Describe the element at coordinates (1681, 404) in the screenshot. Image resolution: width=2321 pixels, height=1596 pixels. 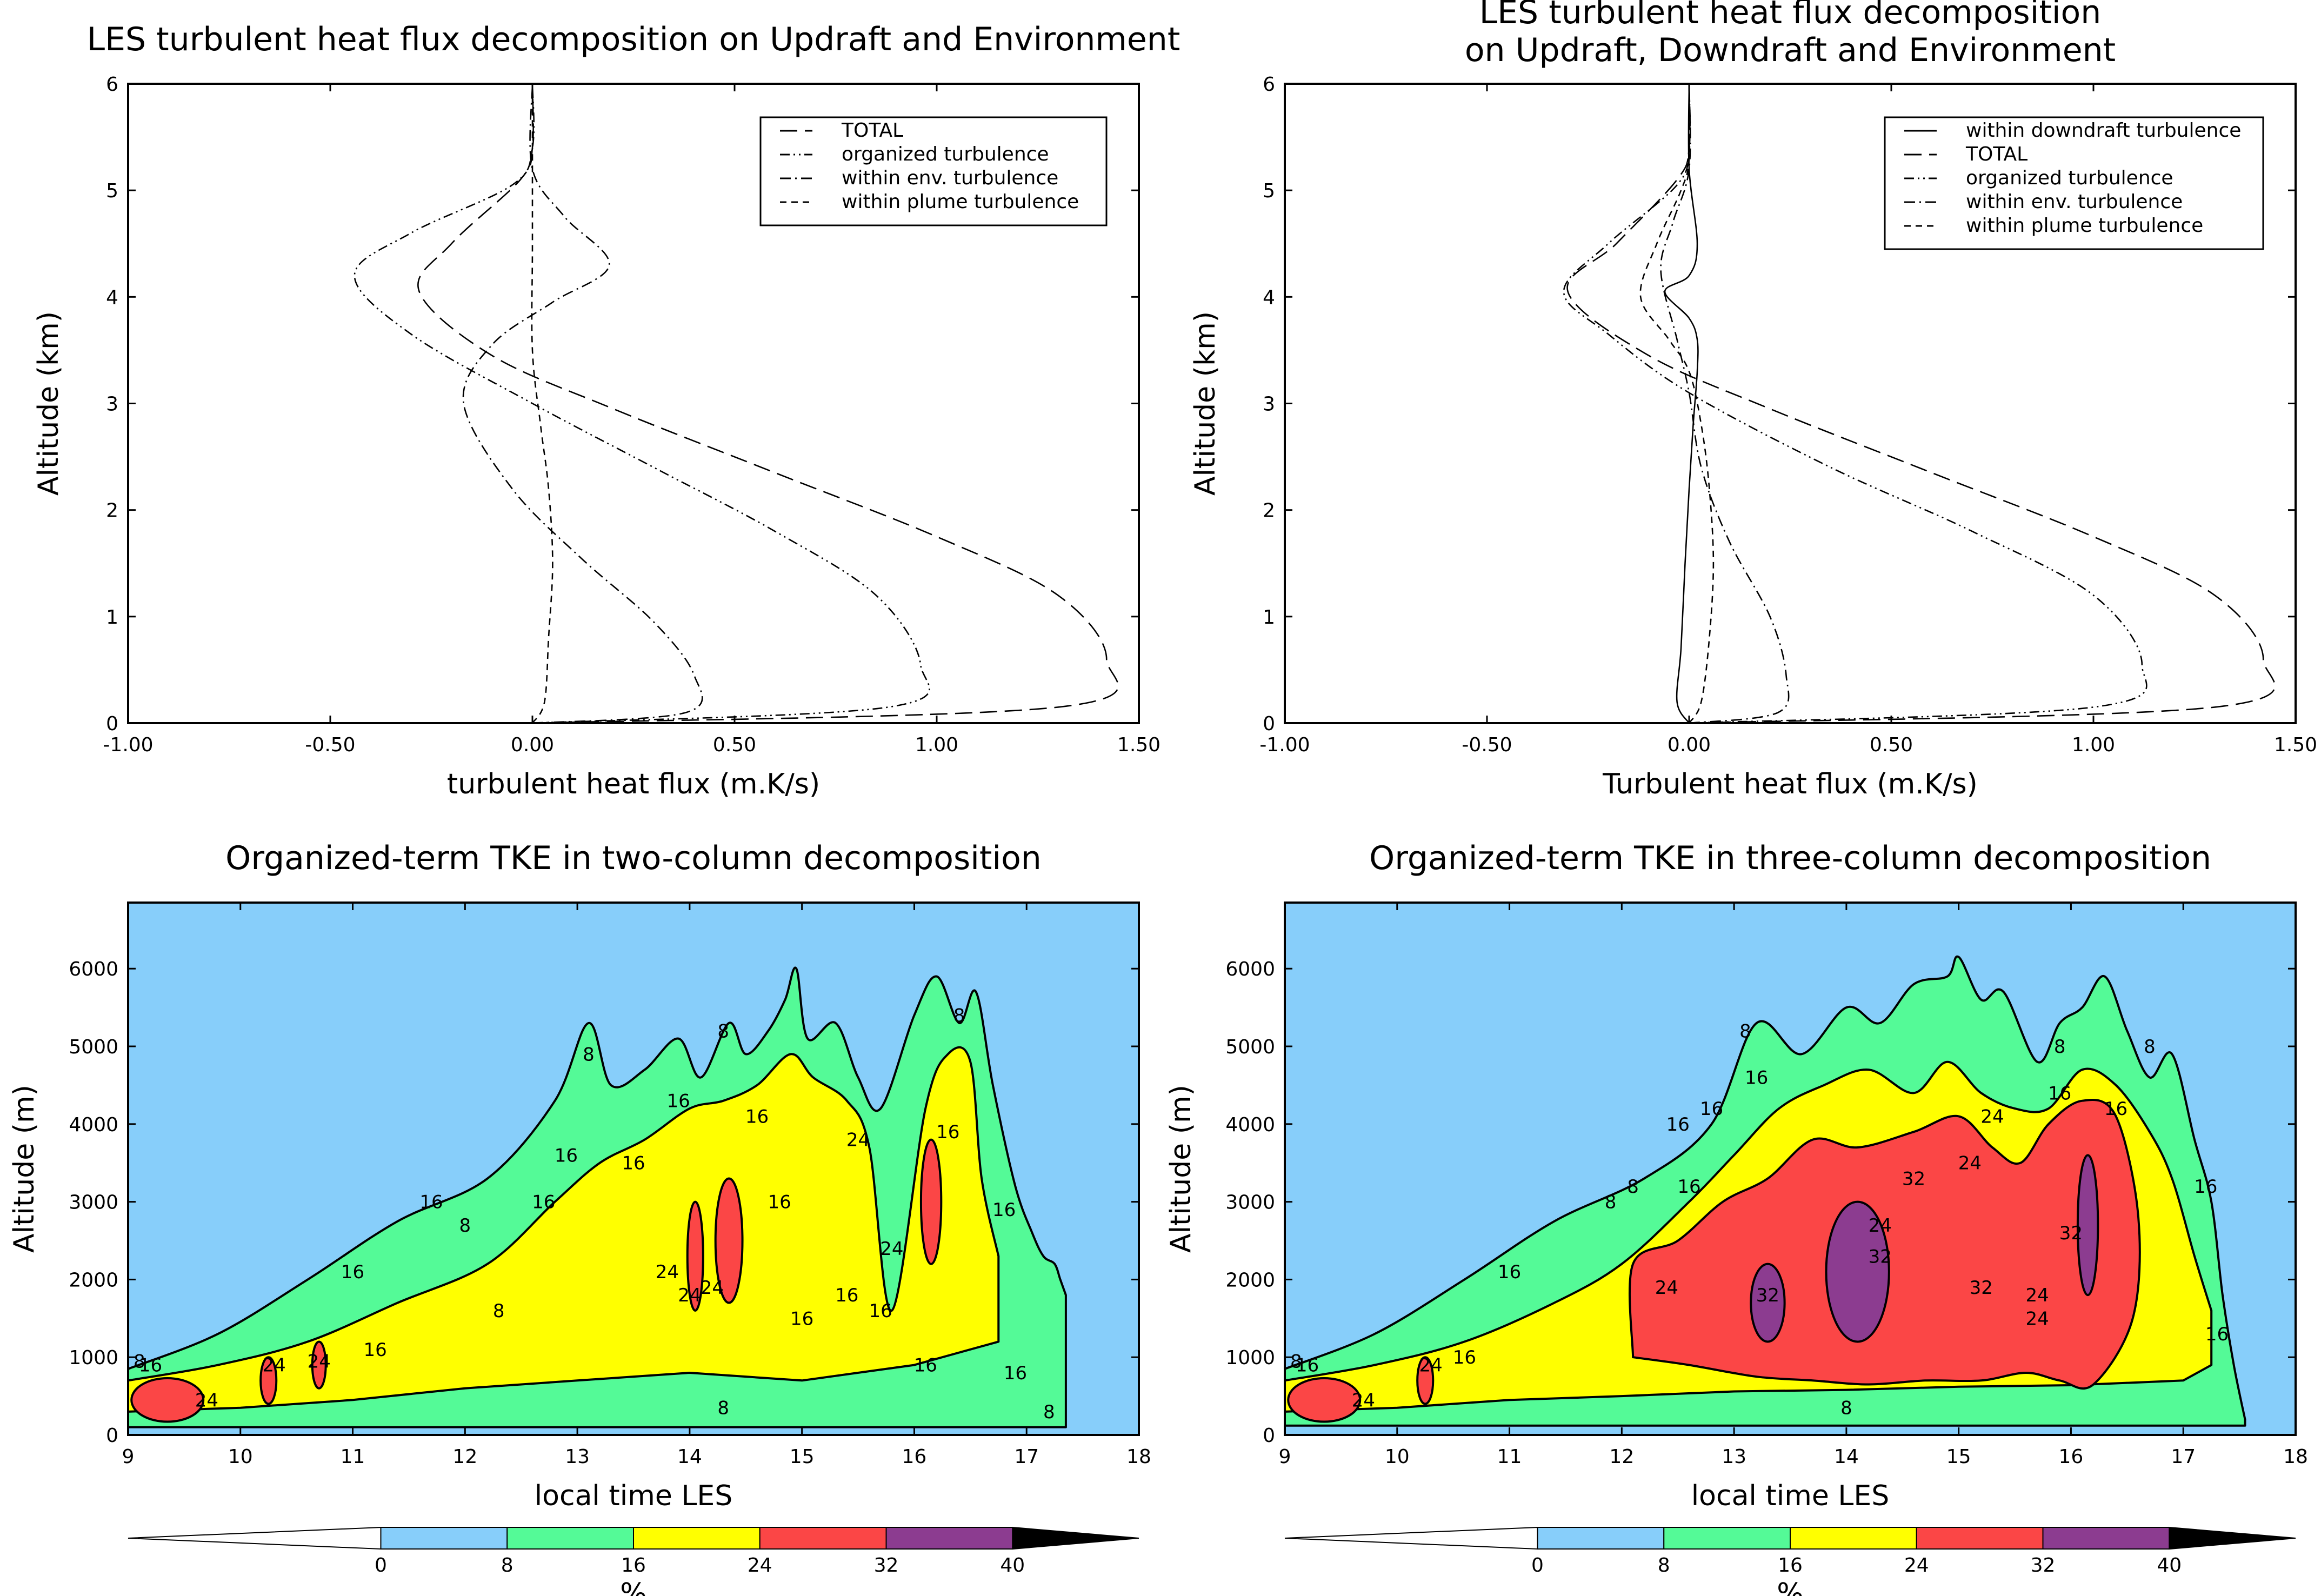
I see `panel-b-series-within-downdraft-turbulence` at that location.